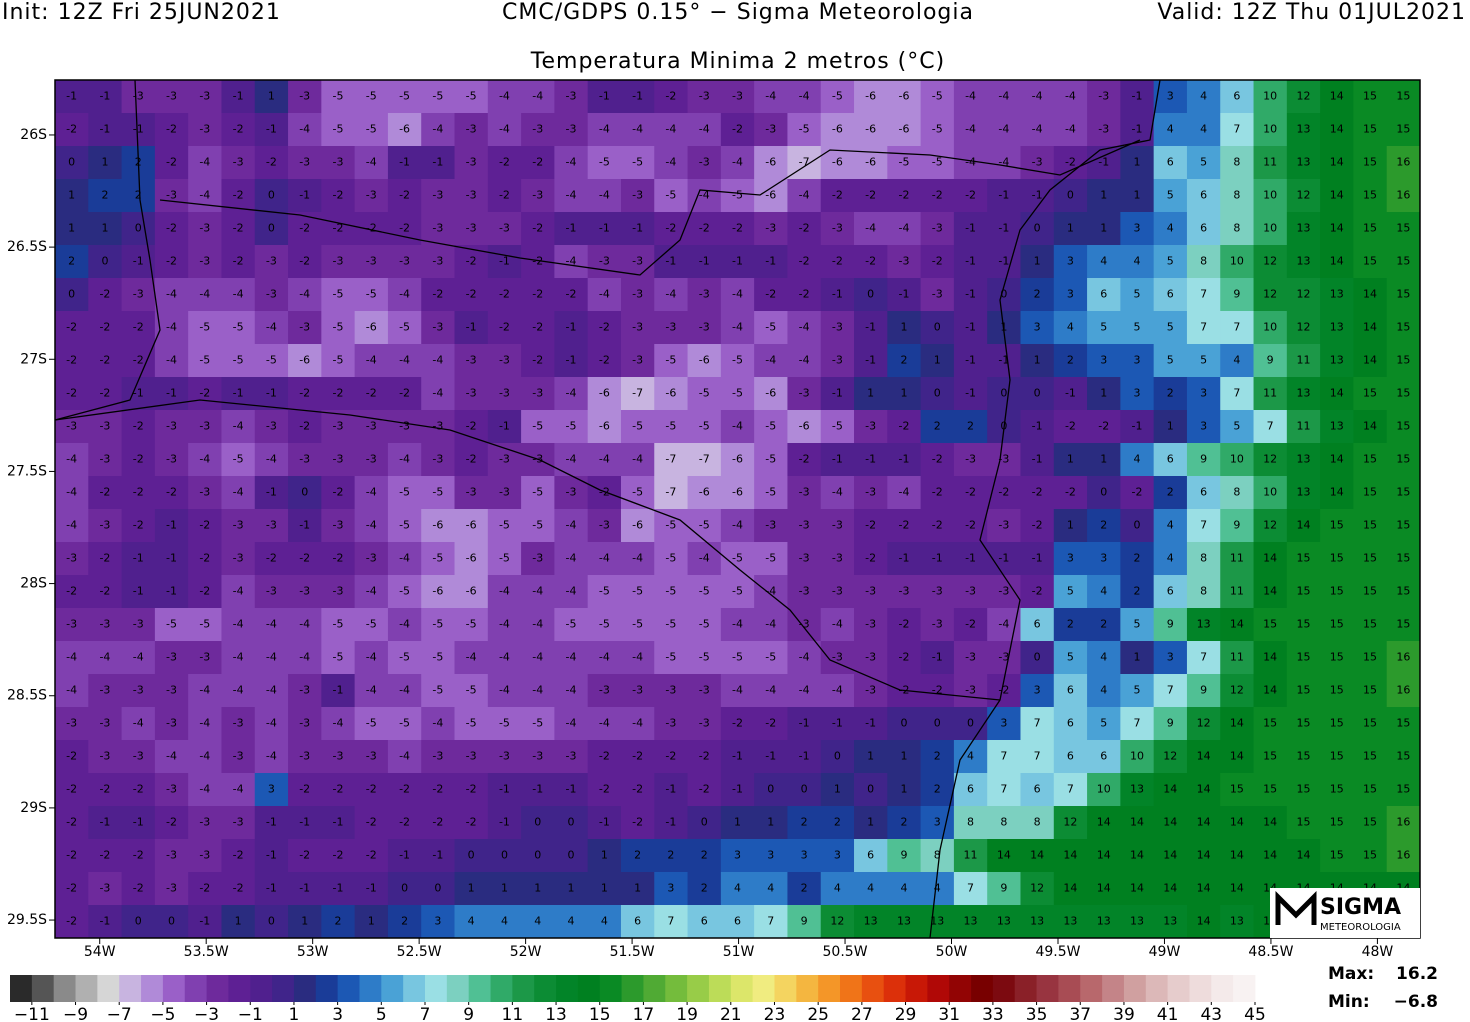  Describe the element at coordinates (381, 1013) in the screenshot. I see `colorbar-label: 5` at that location.